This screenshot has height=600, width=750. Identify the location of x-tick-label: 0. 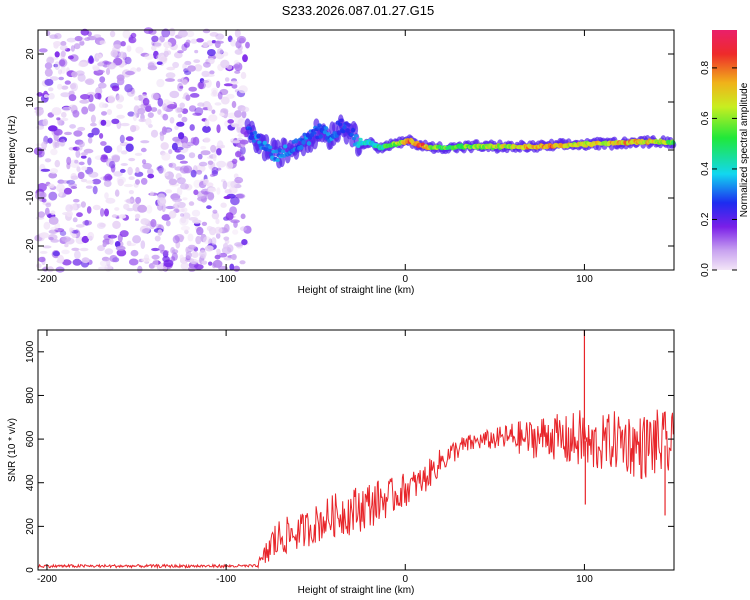
(405, 579).